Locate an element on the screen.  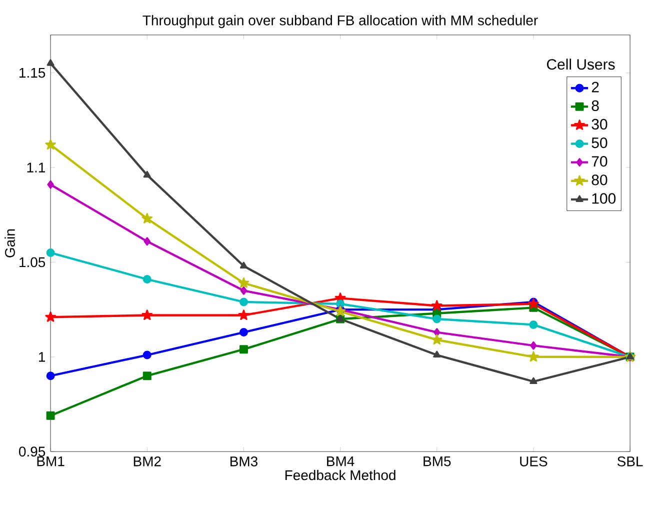
legend-label: 80 is located at coordinates (600, 180).